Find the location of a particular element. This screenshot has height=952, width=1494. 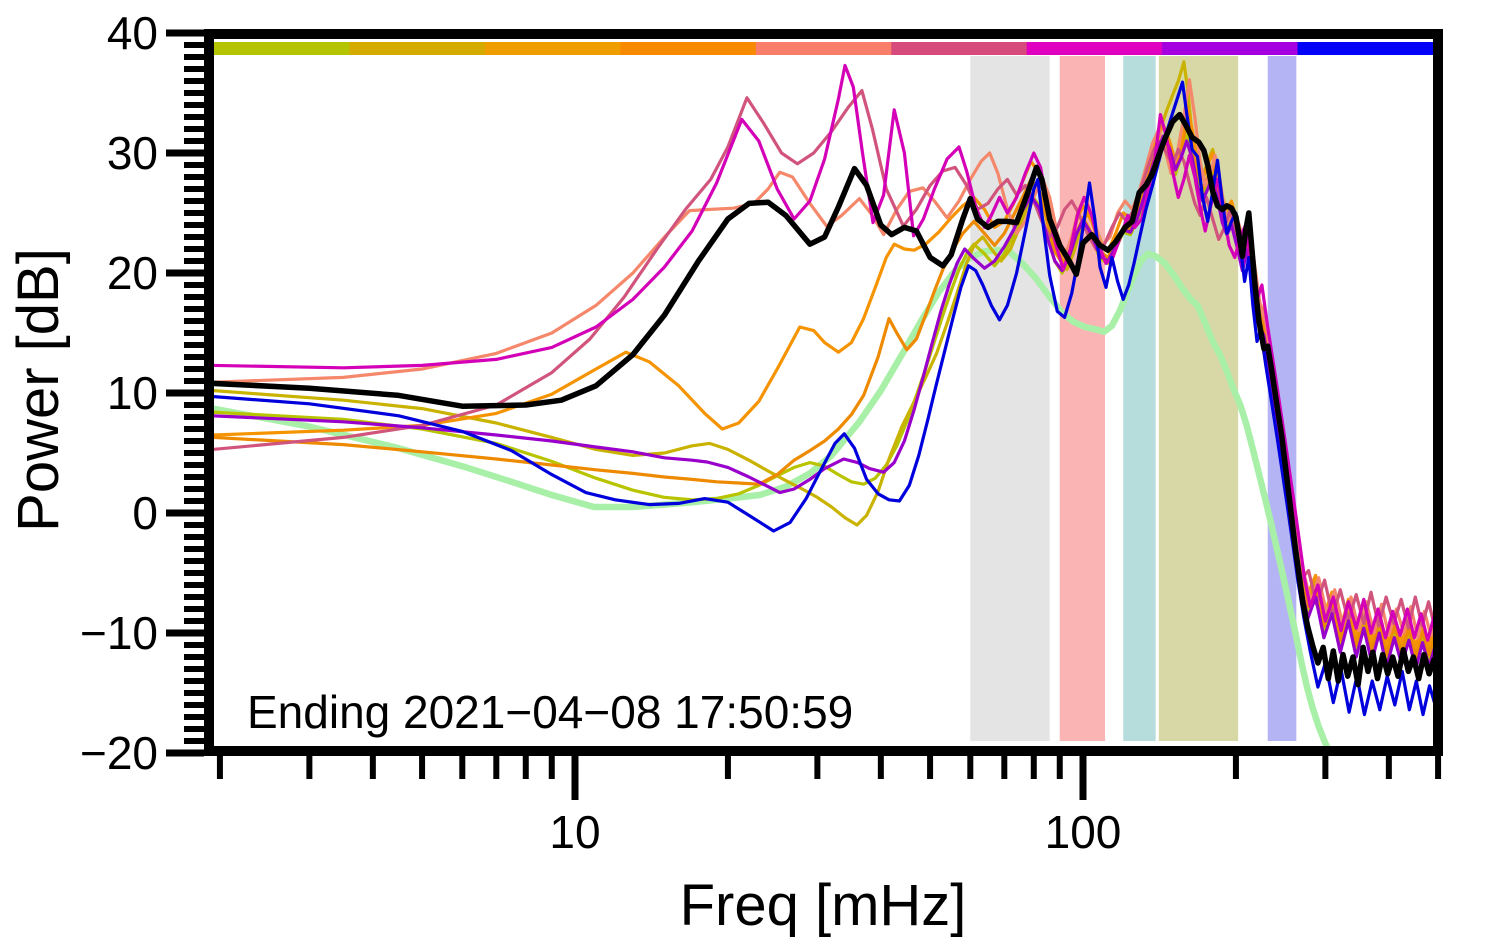

y-tick-label: 0 is located at coordinates (145, 513).